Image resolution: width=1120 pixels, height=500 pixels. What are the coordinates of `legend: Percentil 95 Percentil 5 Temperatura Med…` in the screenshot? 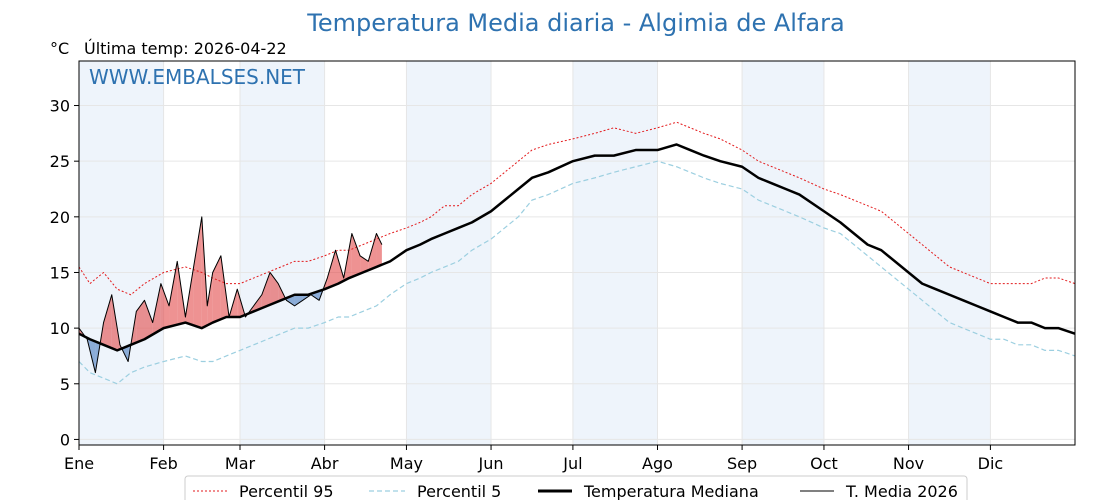 It's located at (576, 487).